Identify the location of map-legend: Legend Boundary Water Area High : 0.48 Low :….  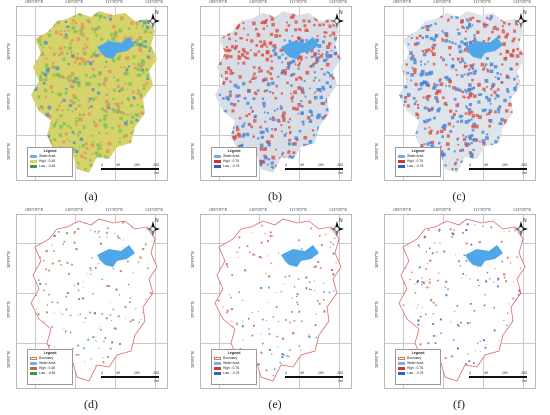
(50, 367).